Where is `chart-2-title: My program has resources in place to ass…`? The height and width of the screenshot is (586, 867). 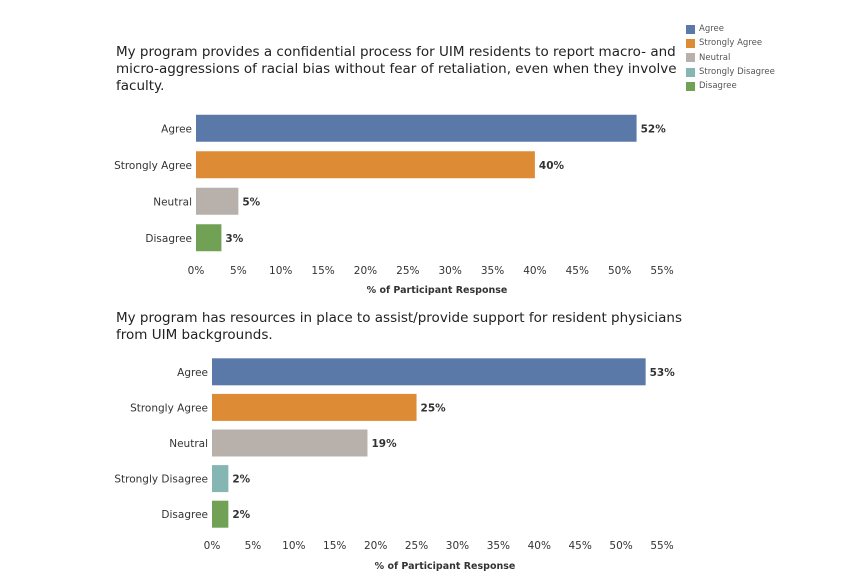
chart-2-title: My program has resources in place to ass… is located at coordinates (399, 326).